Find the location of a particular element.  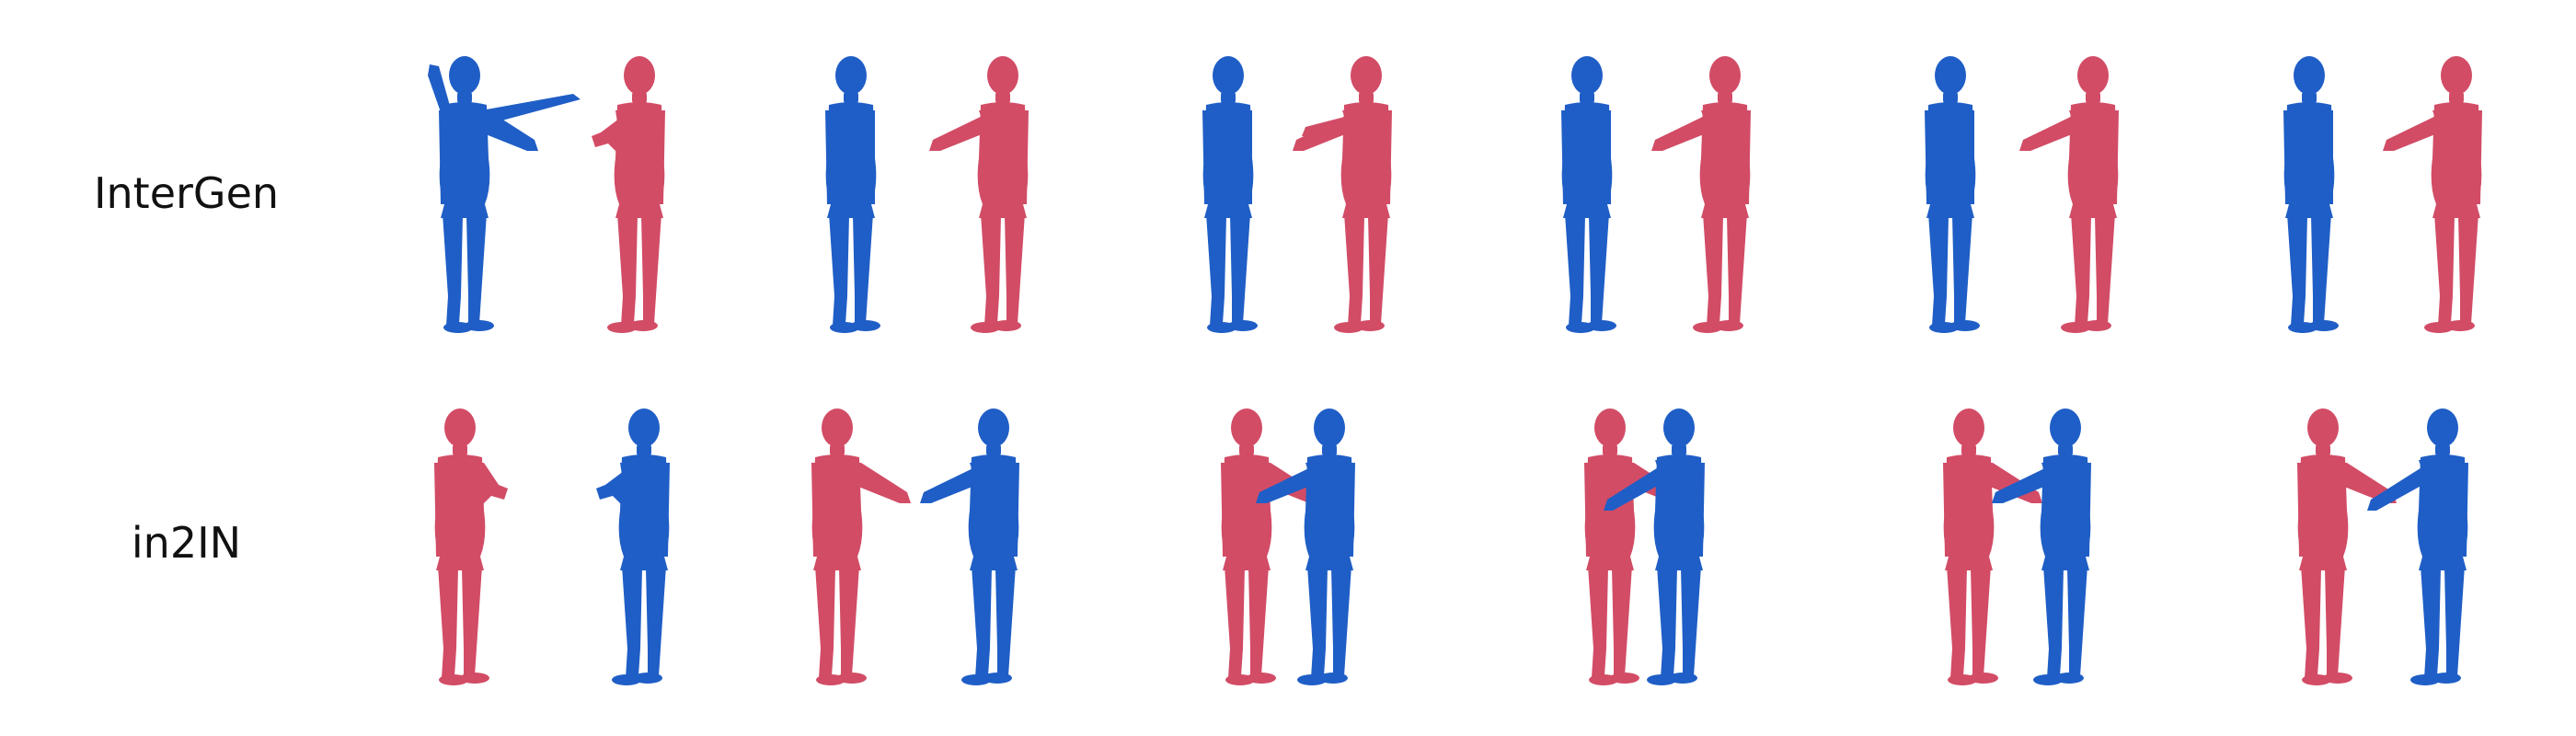

row-0-frame-1-left-figure is located at coordinates (852, 194).